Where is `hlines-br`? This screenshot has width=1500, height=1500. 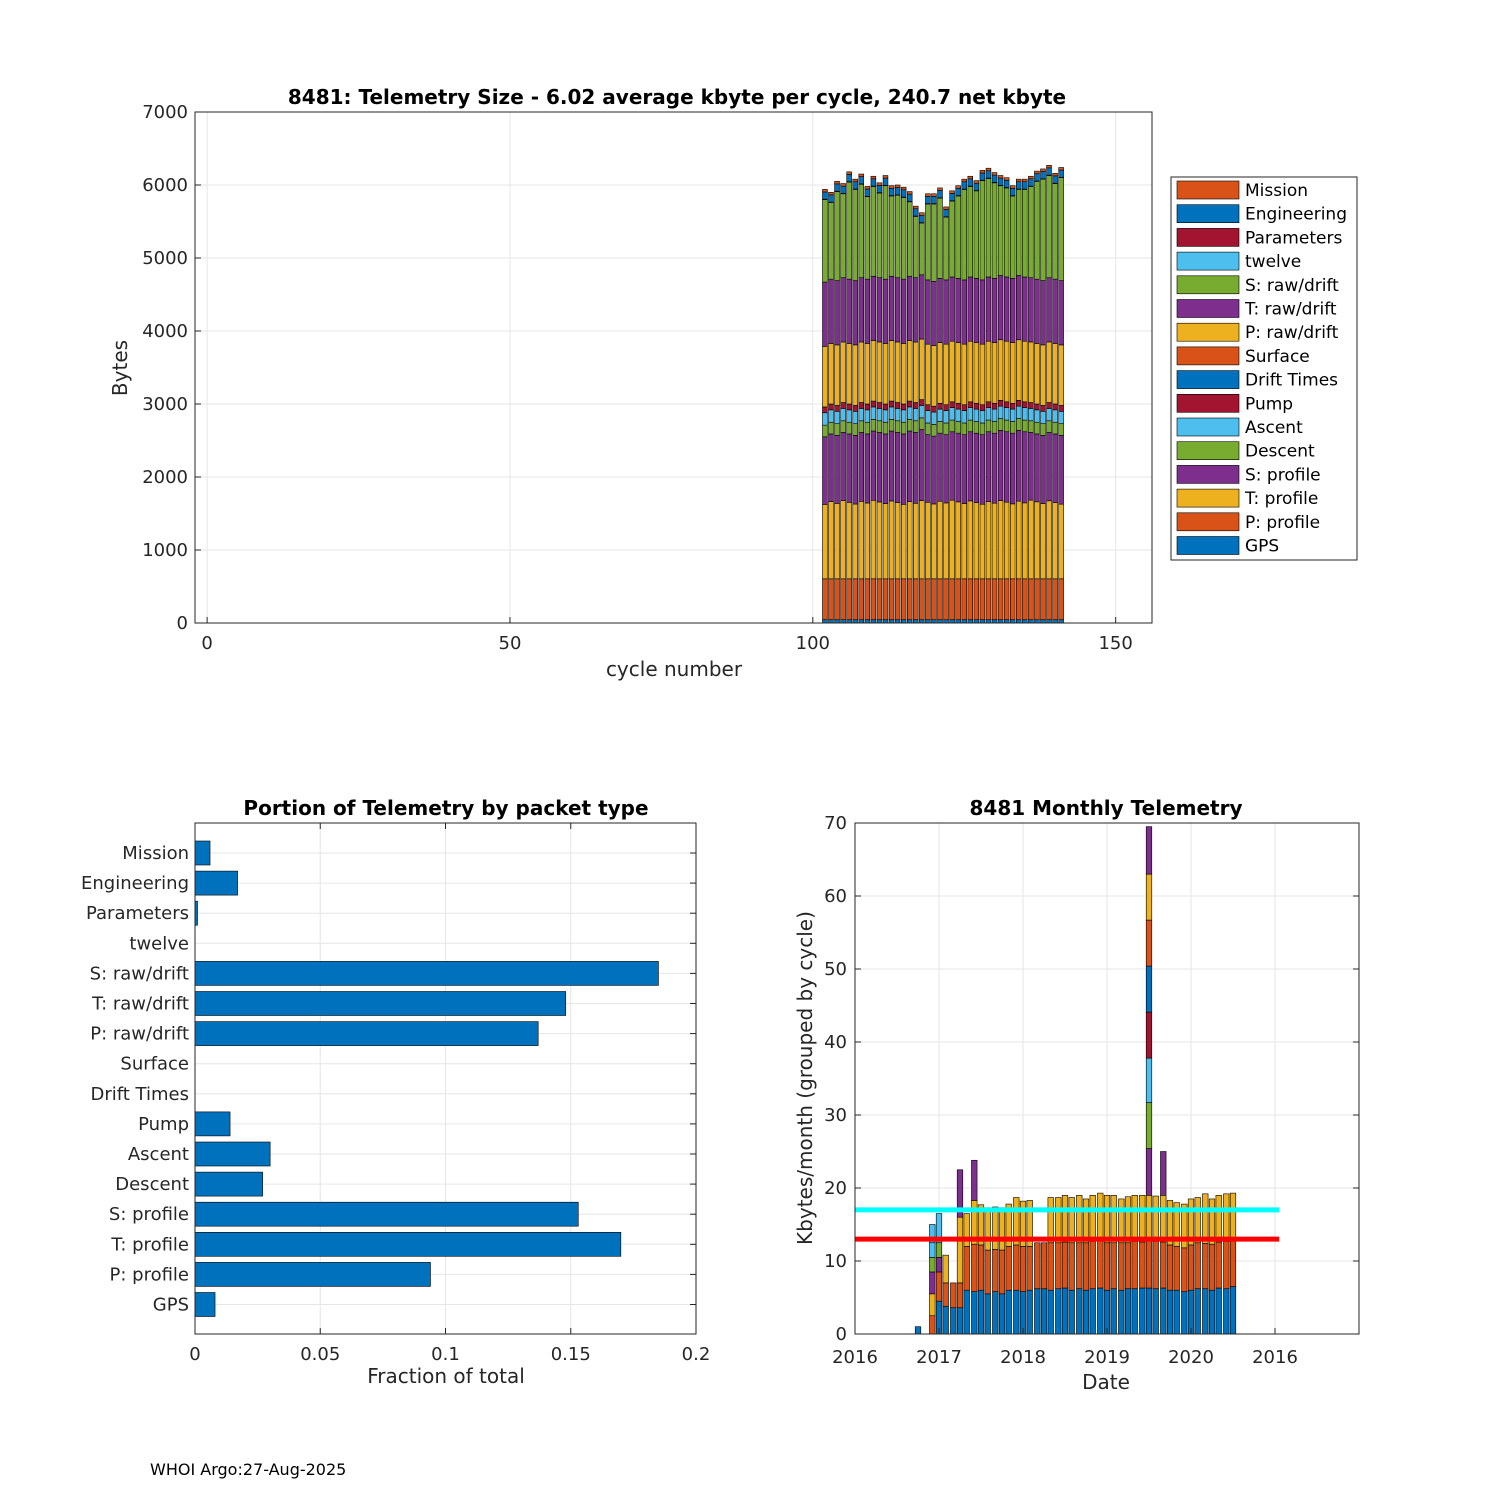 hlines-br is located at coordinates (1067, 1224).